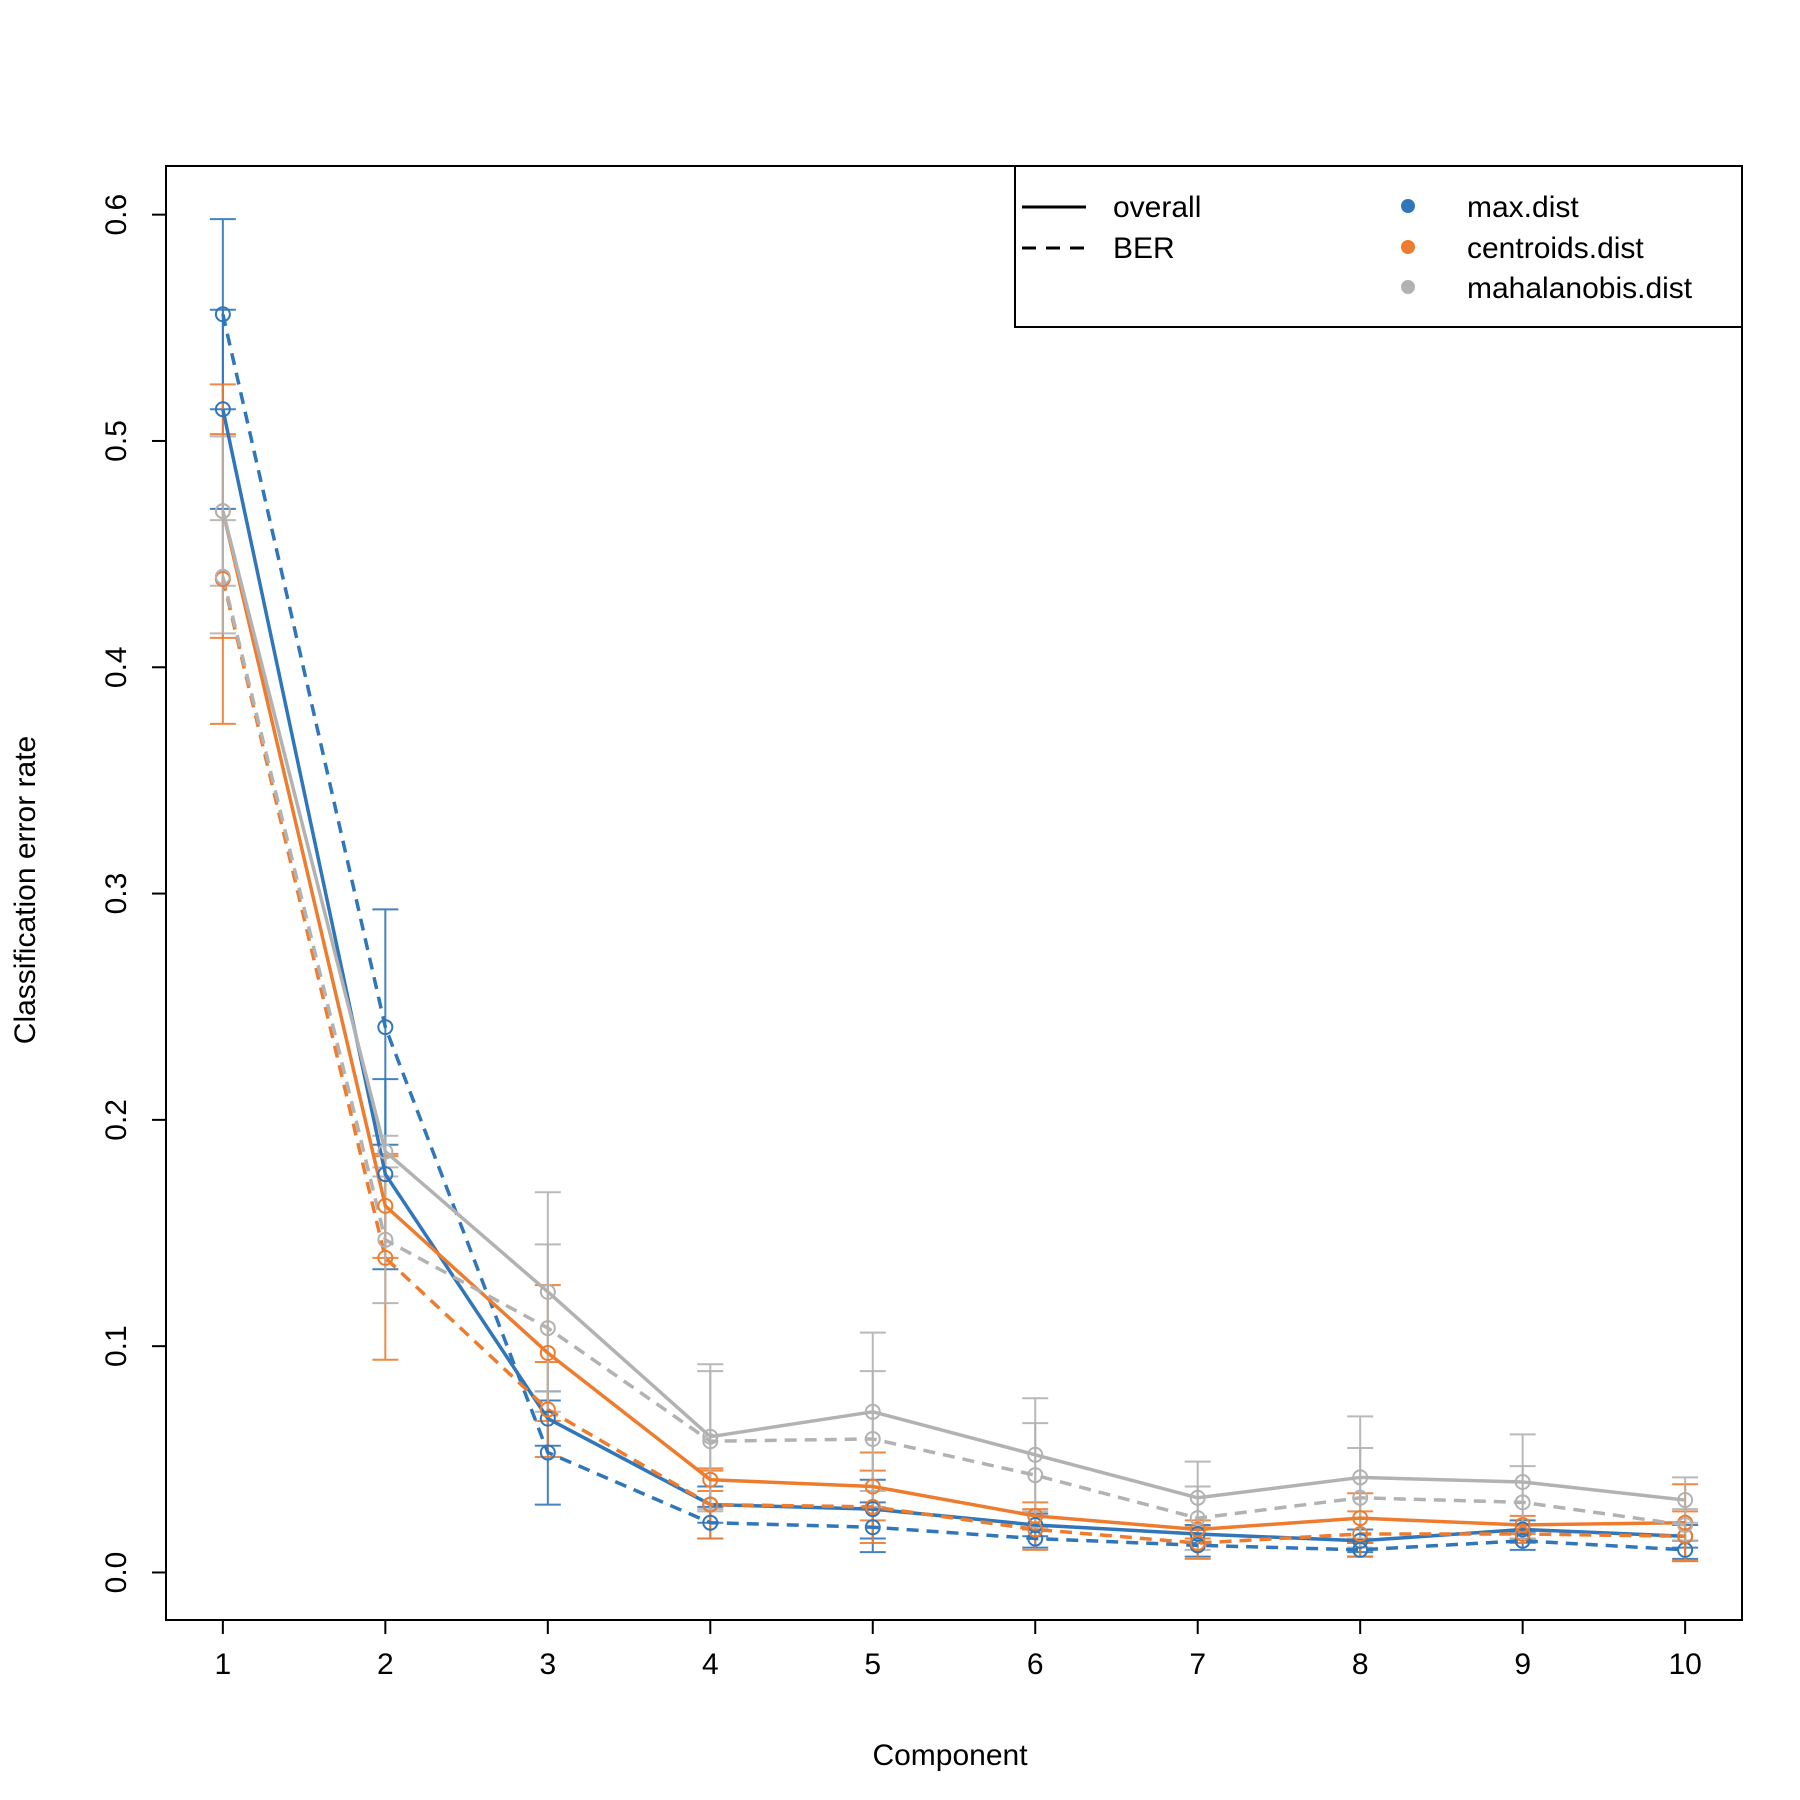 The image size is (1800, 1800). Describe the element at coordinates (1522, 1664) in the screenshot. I see `x-tick-label: 9` at that location.